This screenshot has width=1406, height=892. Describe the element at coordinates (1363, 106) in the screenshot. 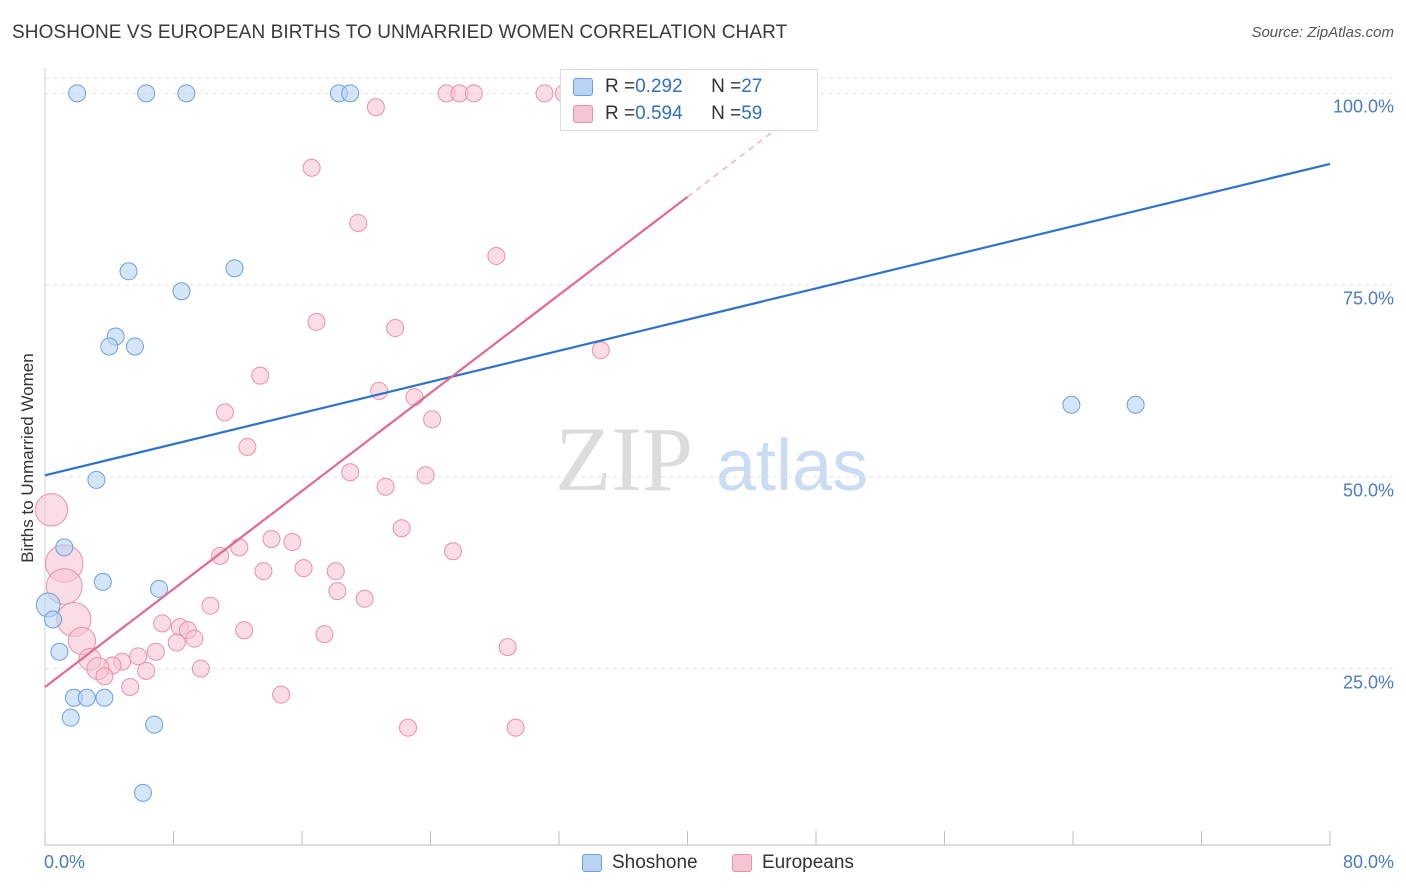

I see `y-tick-label: 100.0%` at that location.